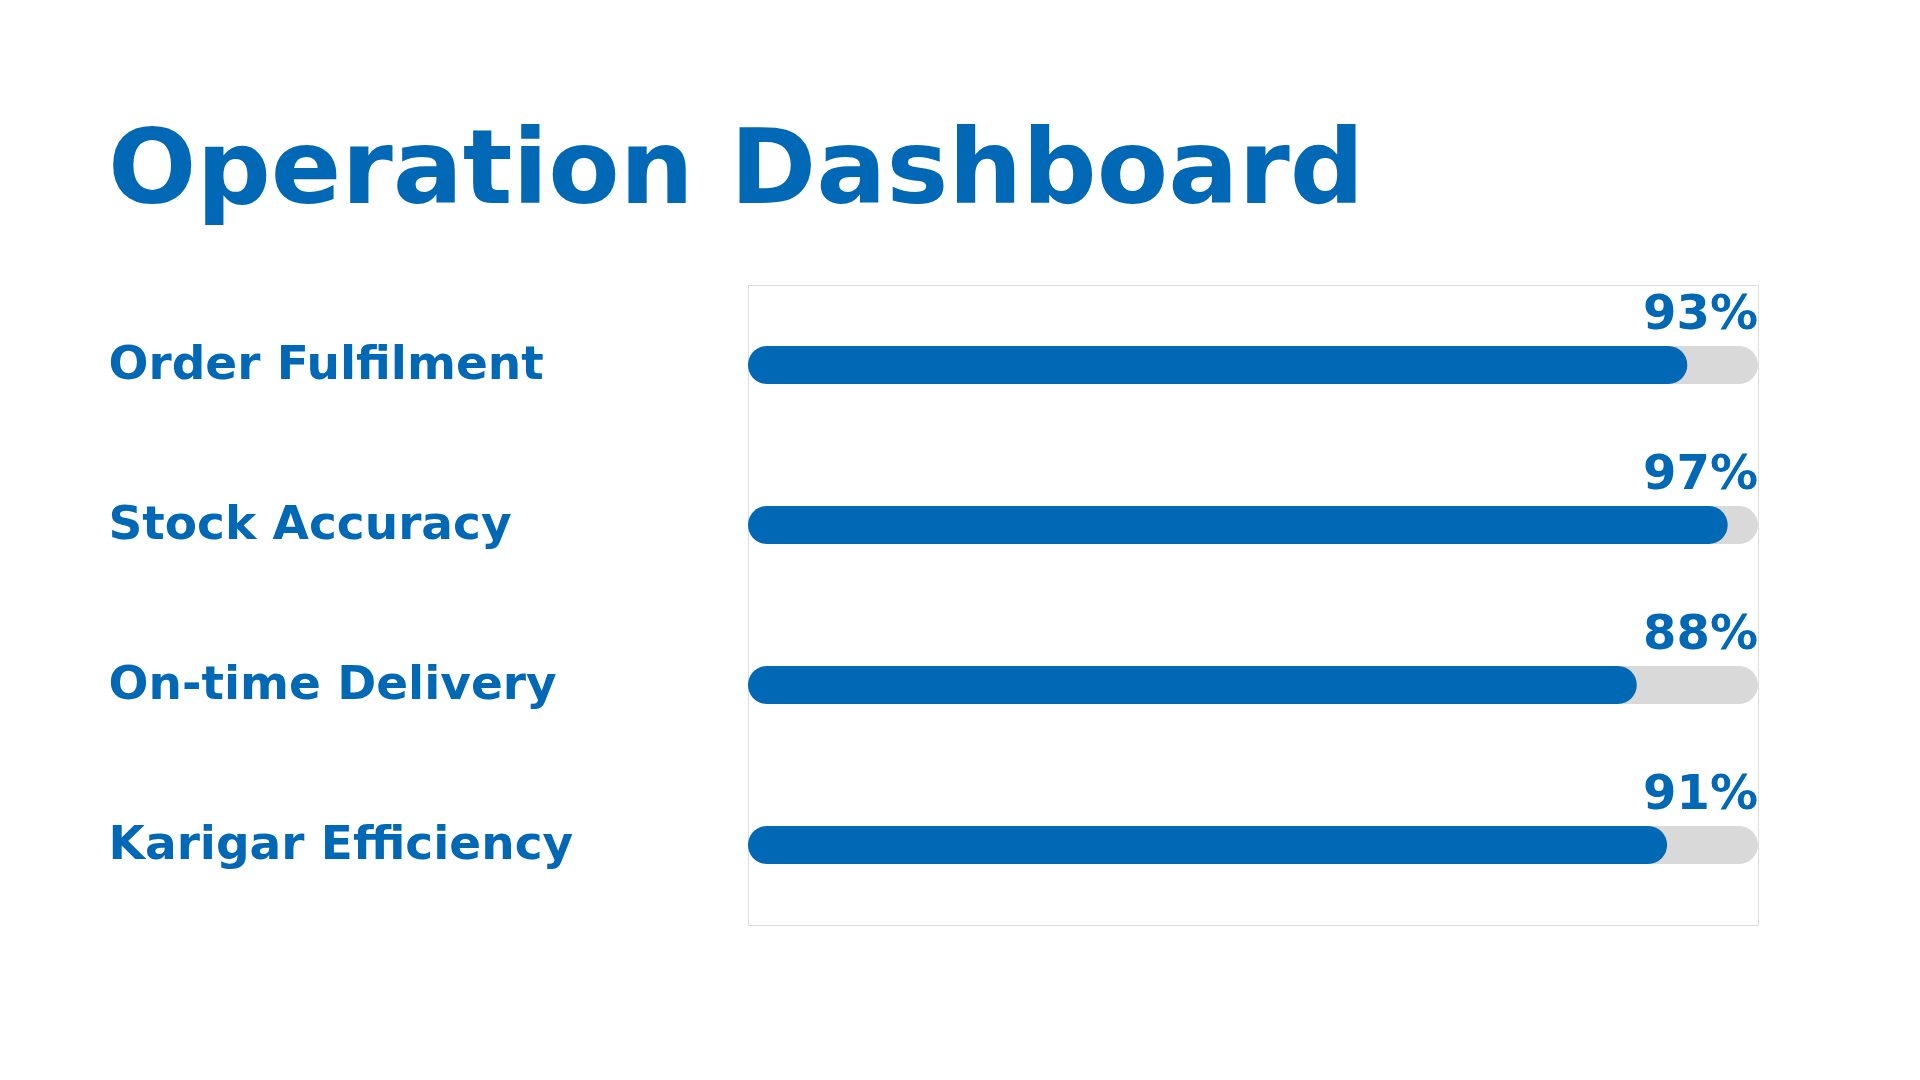 This screenshot has width=1920, height=1080. Describe the element at coordinates (326, 362) in the screenshot. I see `y-tick-label: Order Fulfilment` at that location.